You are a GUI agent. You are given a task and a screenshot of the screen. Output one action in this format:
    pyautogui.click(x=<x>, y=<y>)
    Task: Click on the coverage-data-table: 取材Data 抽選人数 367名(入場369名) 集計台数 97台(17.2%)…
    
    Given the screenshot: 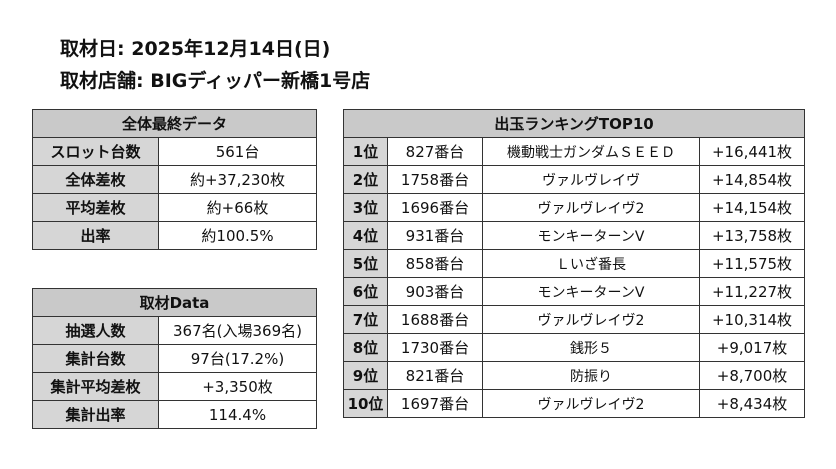 What is the action you would take?
    pyautogui.click(x=174, y=358)
    